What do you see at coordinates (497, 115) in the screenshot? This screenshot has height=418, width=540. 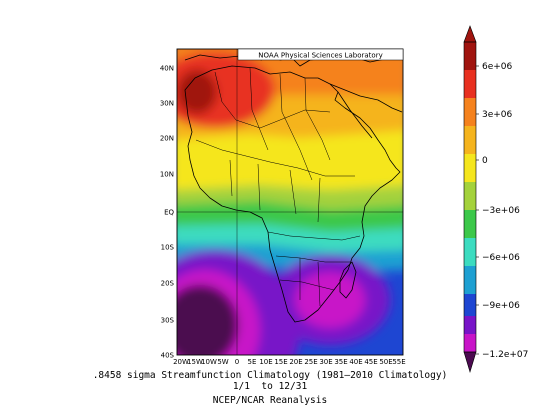 I see `colorbar-label-3e6: 3e+06` at bounding box center [497, 115].